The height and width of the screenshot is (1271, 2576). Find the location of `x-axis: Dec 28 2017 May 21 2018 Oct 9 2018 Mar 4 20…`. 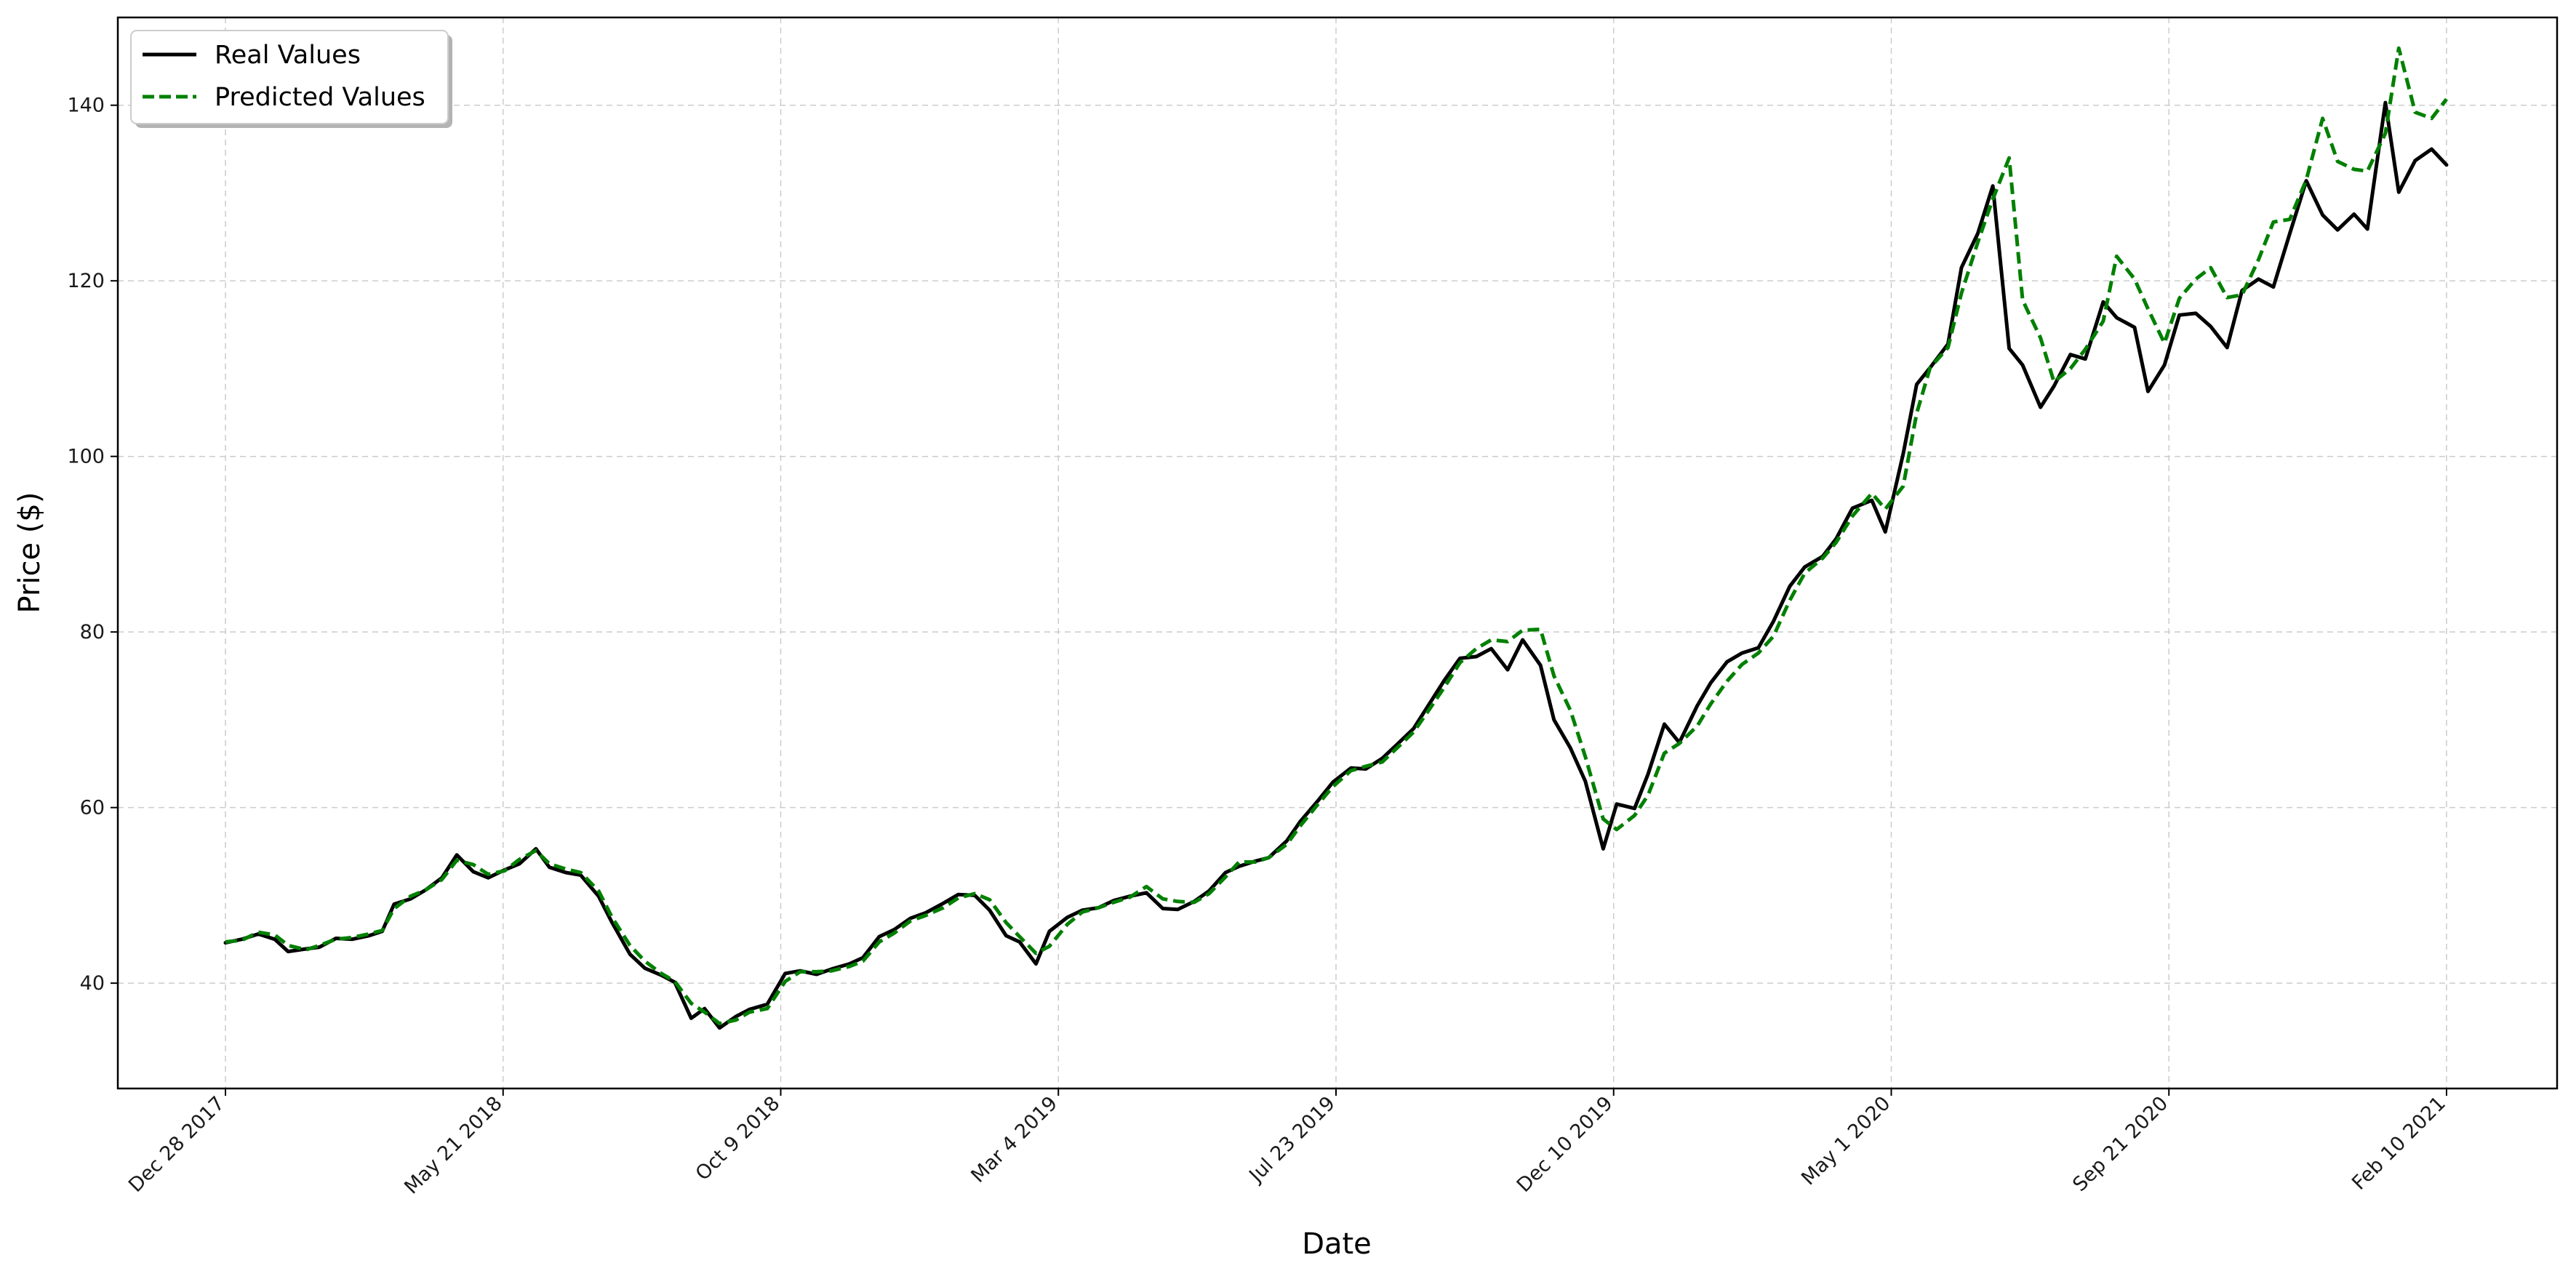

x-axis: Dec 28 2017 May 21 2018 Oct 9 2018 Mar 4 20… is located at coordinates (1287, 1143).